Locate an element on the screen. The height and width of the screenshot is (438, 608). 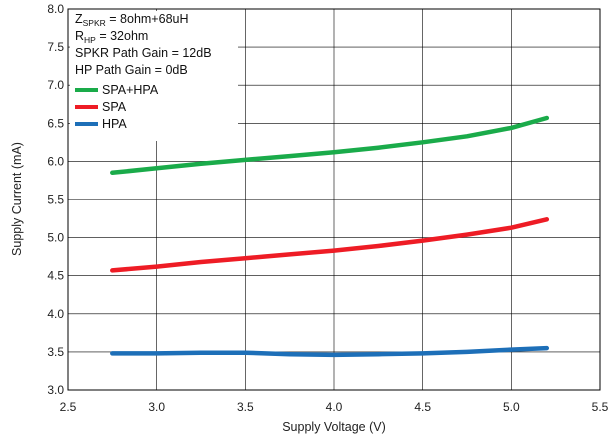
x-tick-label: 4.5 is located at coordinates (422, 407).